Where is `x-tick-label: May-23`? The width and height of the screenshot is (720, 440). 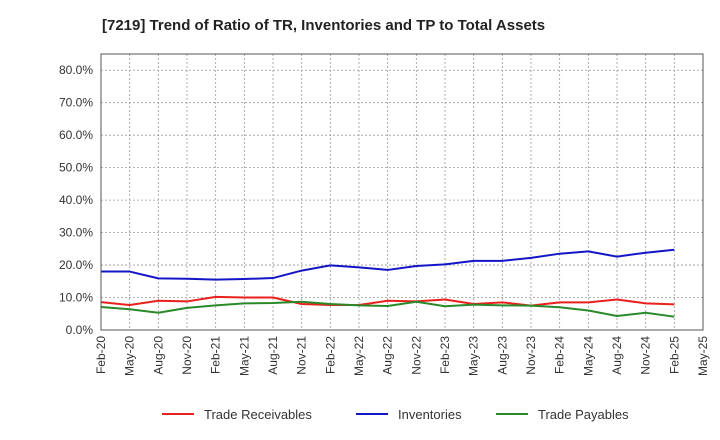
x-tick-label: May-23 is located at coordinates (474, 356).